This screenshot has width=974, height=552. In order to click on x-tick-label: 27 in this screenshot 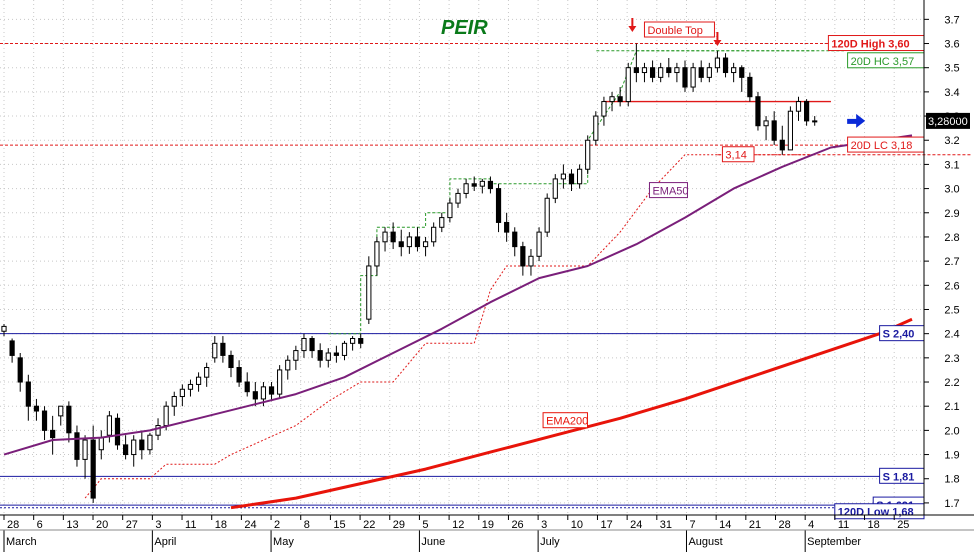, I will do `click(132, 525)`.